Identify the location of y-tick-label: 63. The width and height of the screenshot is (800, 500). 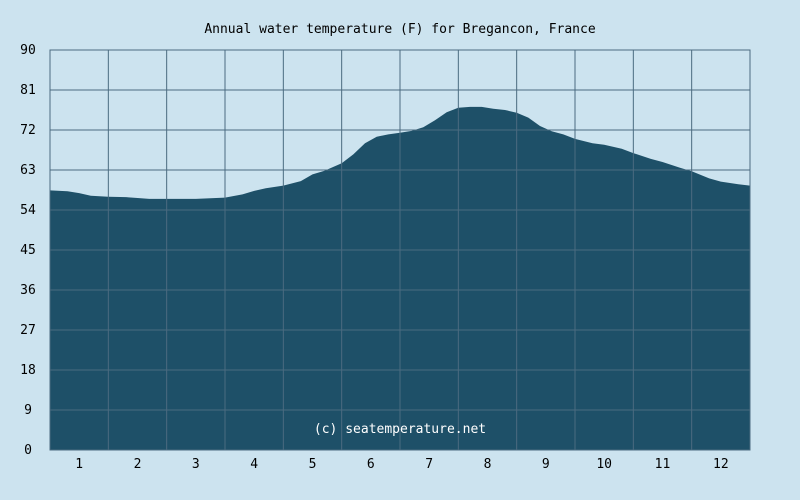
(28, 170).